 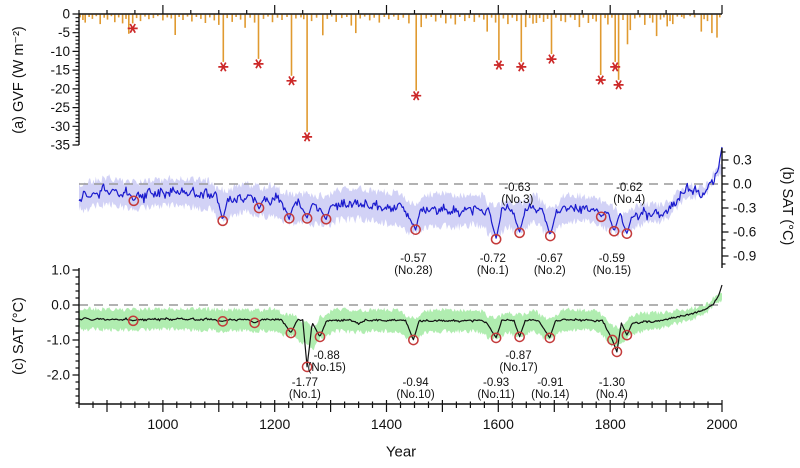 What do you see at coordinates (612, 395) in the screenshot?
I see `sat-c-annotation-number: (No.4)` at bounding box center [612, 395].